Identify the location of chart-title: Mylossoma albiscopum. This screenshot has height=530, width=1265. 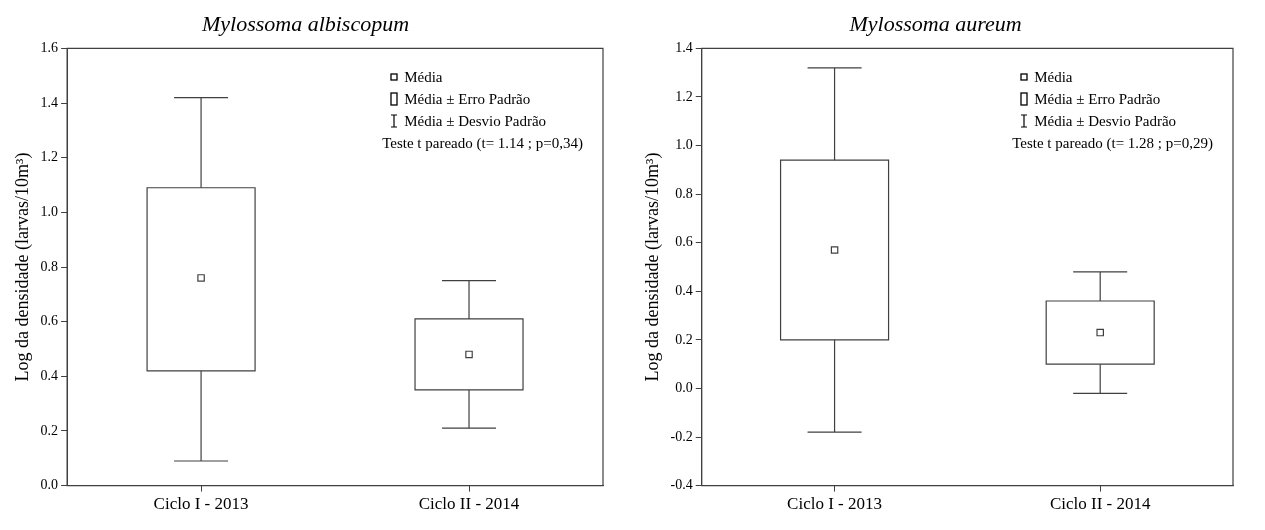
(305, 23).